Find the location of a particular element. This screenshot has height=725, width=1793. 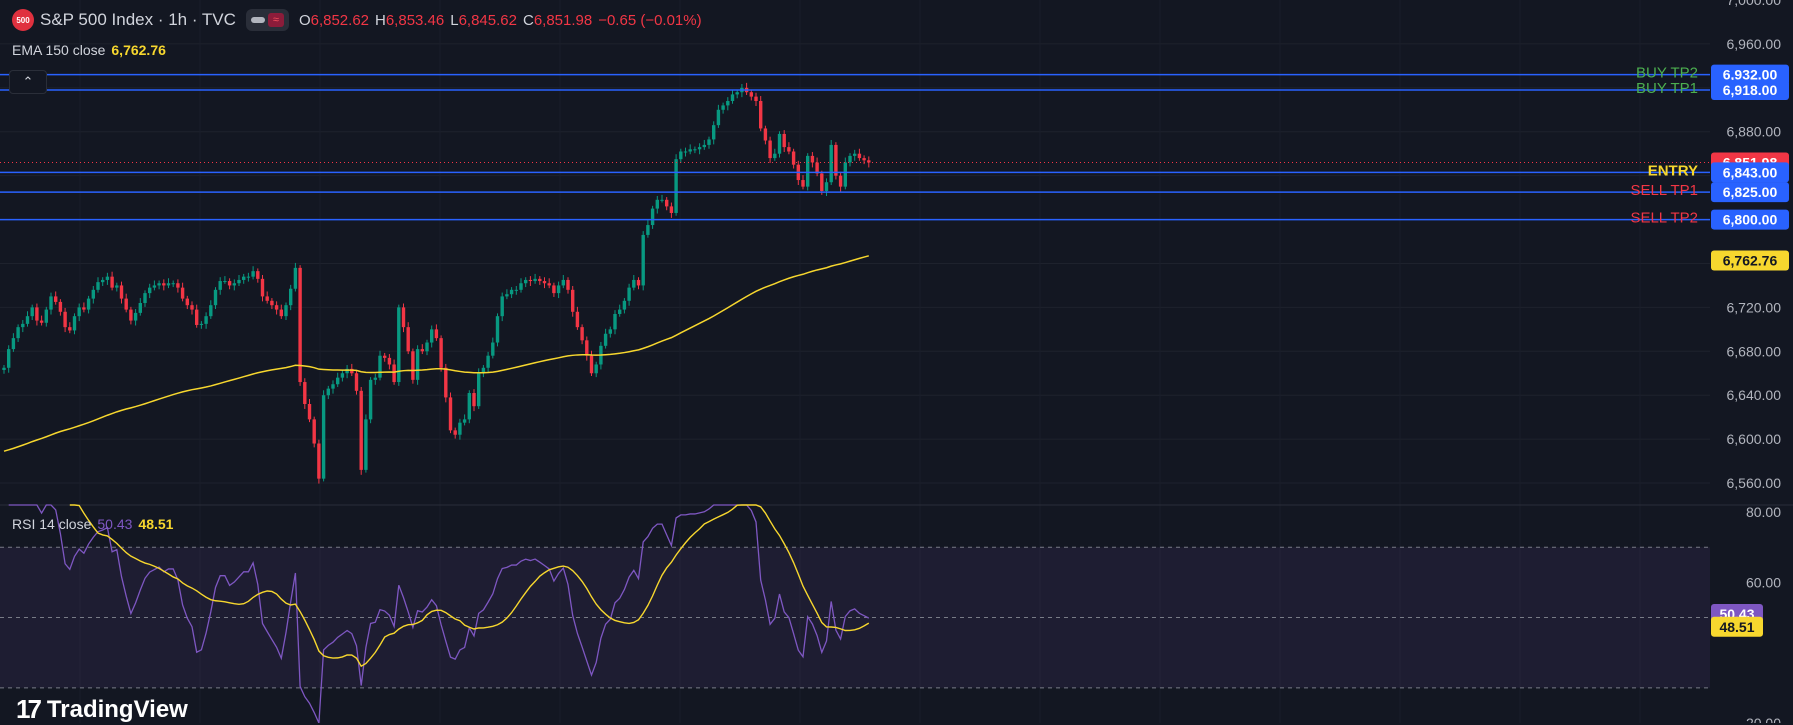

price-tick-label: 6,680.00 is located at coordinates (1754, 351).